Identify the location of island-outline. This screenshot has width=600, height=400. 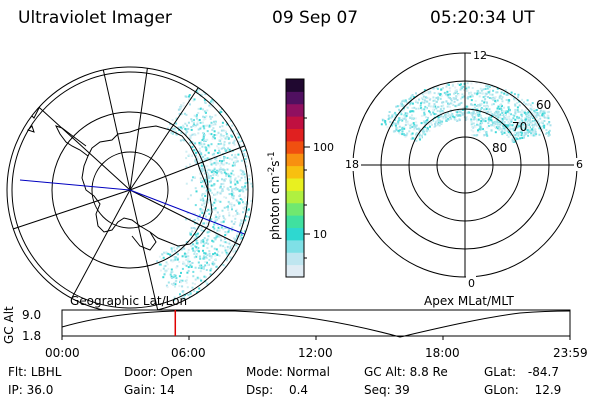
(31, 129).